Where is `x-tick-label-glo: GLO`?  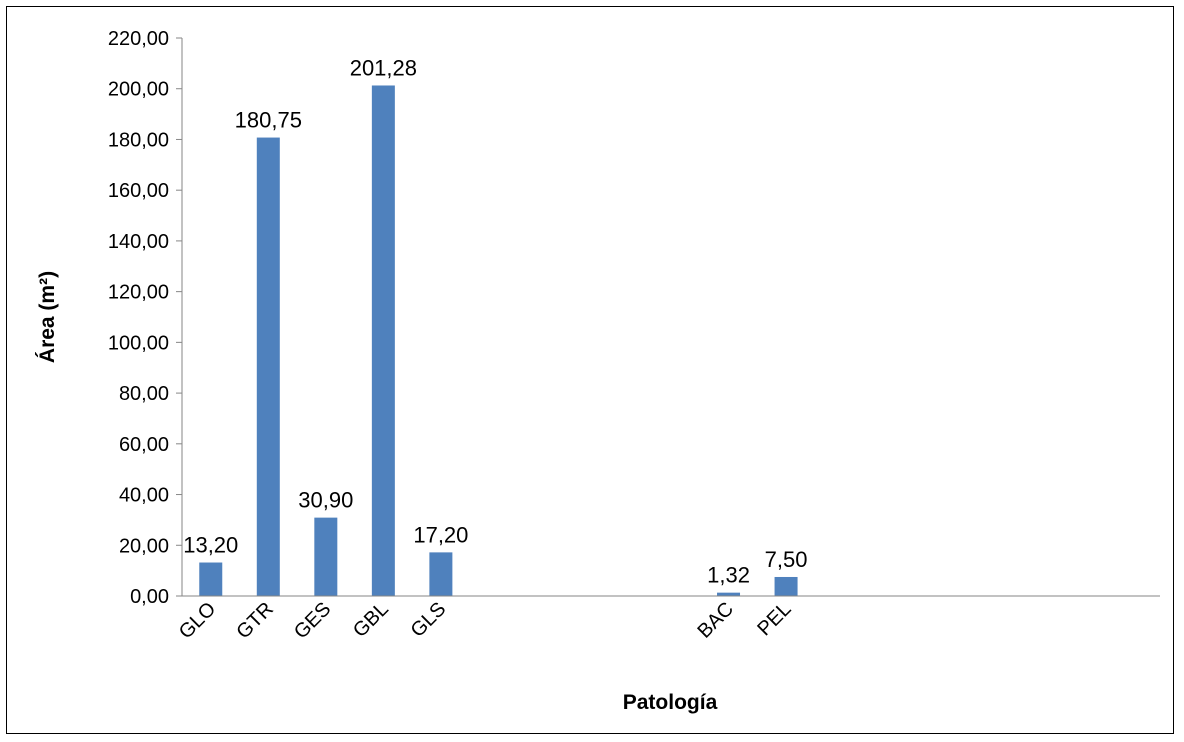
x-tick-label-glo: GLO is located at coordinates (197, 620).